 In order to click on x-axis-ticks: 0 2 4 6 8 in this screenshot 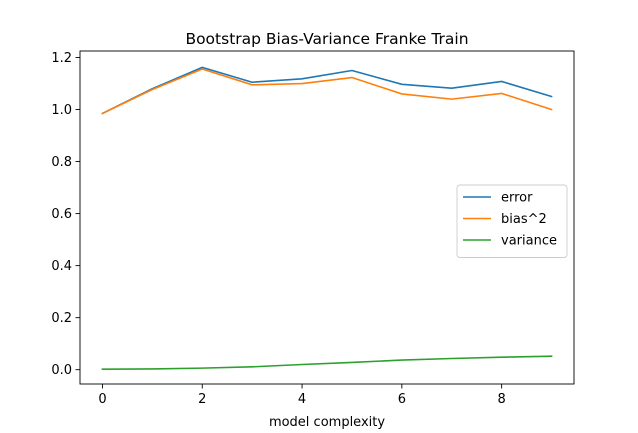, I will do `click(302, 395)`.